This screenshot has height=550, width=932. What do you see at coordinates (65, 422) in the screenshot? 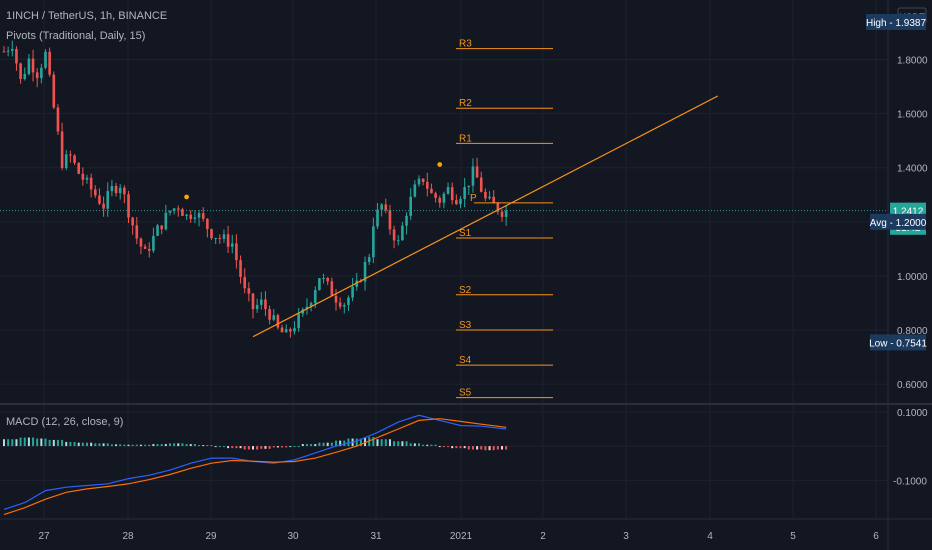
I see `macd-legend: MACD (12, 26, close, 9)` at bounding box center [65, 422].